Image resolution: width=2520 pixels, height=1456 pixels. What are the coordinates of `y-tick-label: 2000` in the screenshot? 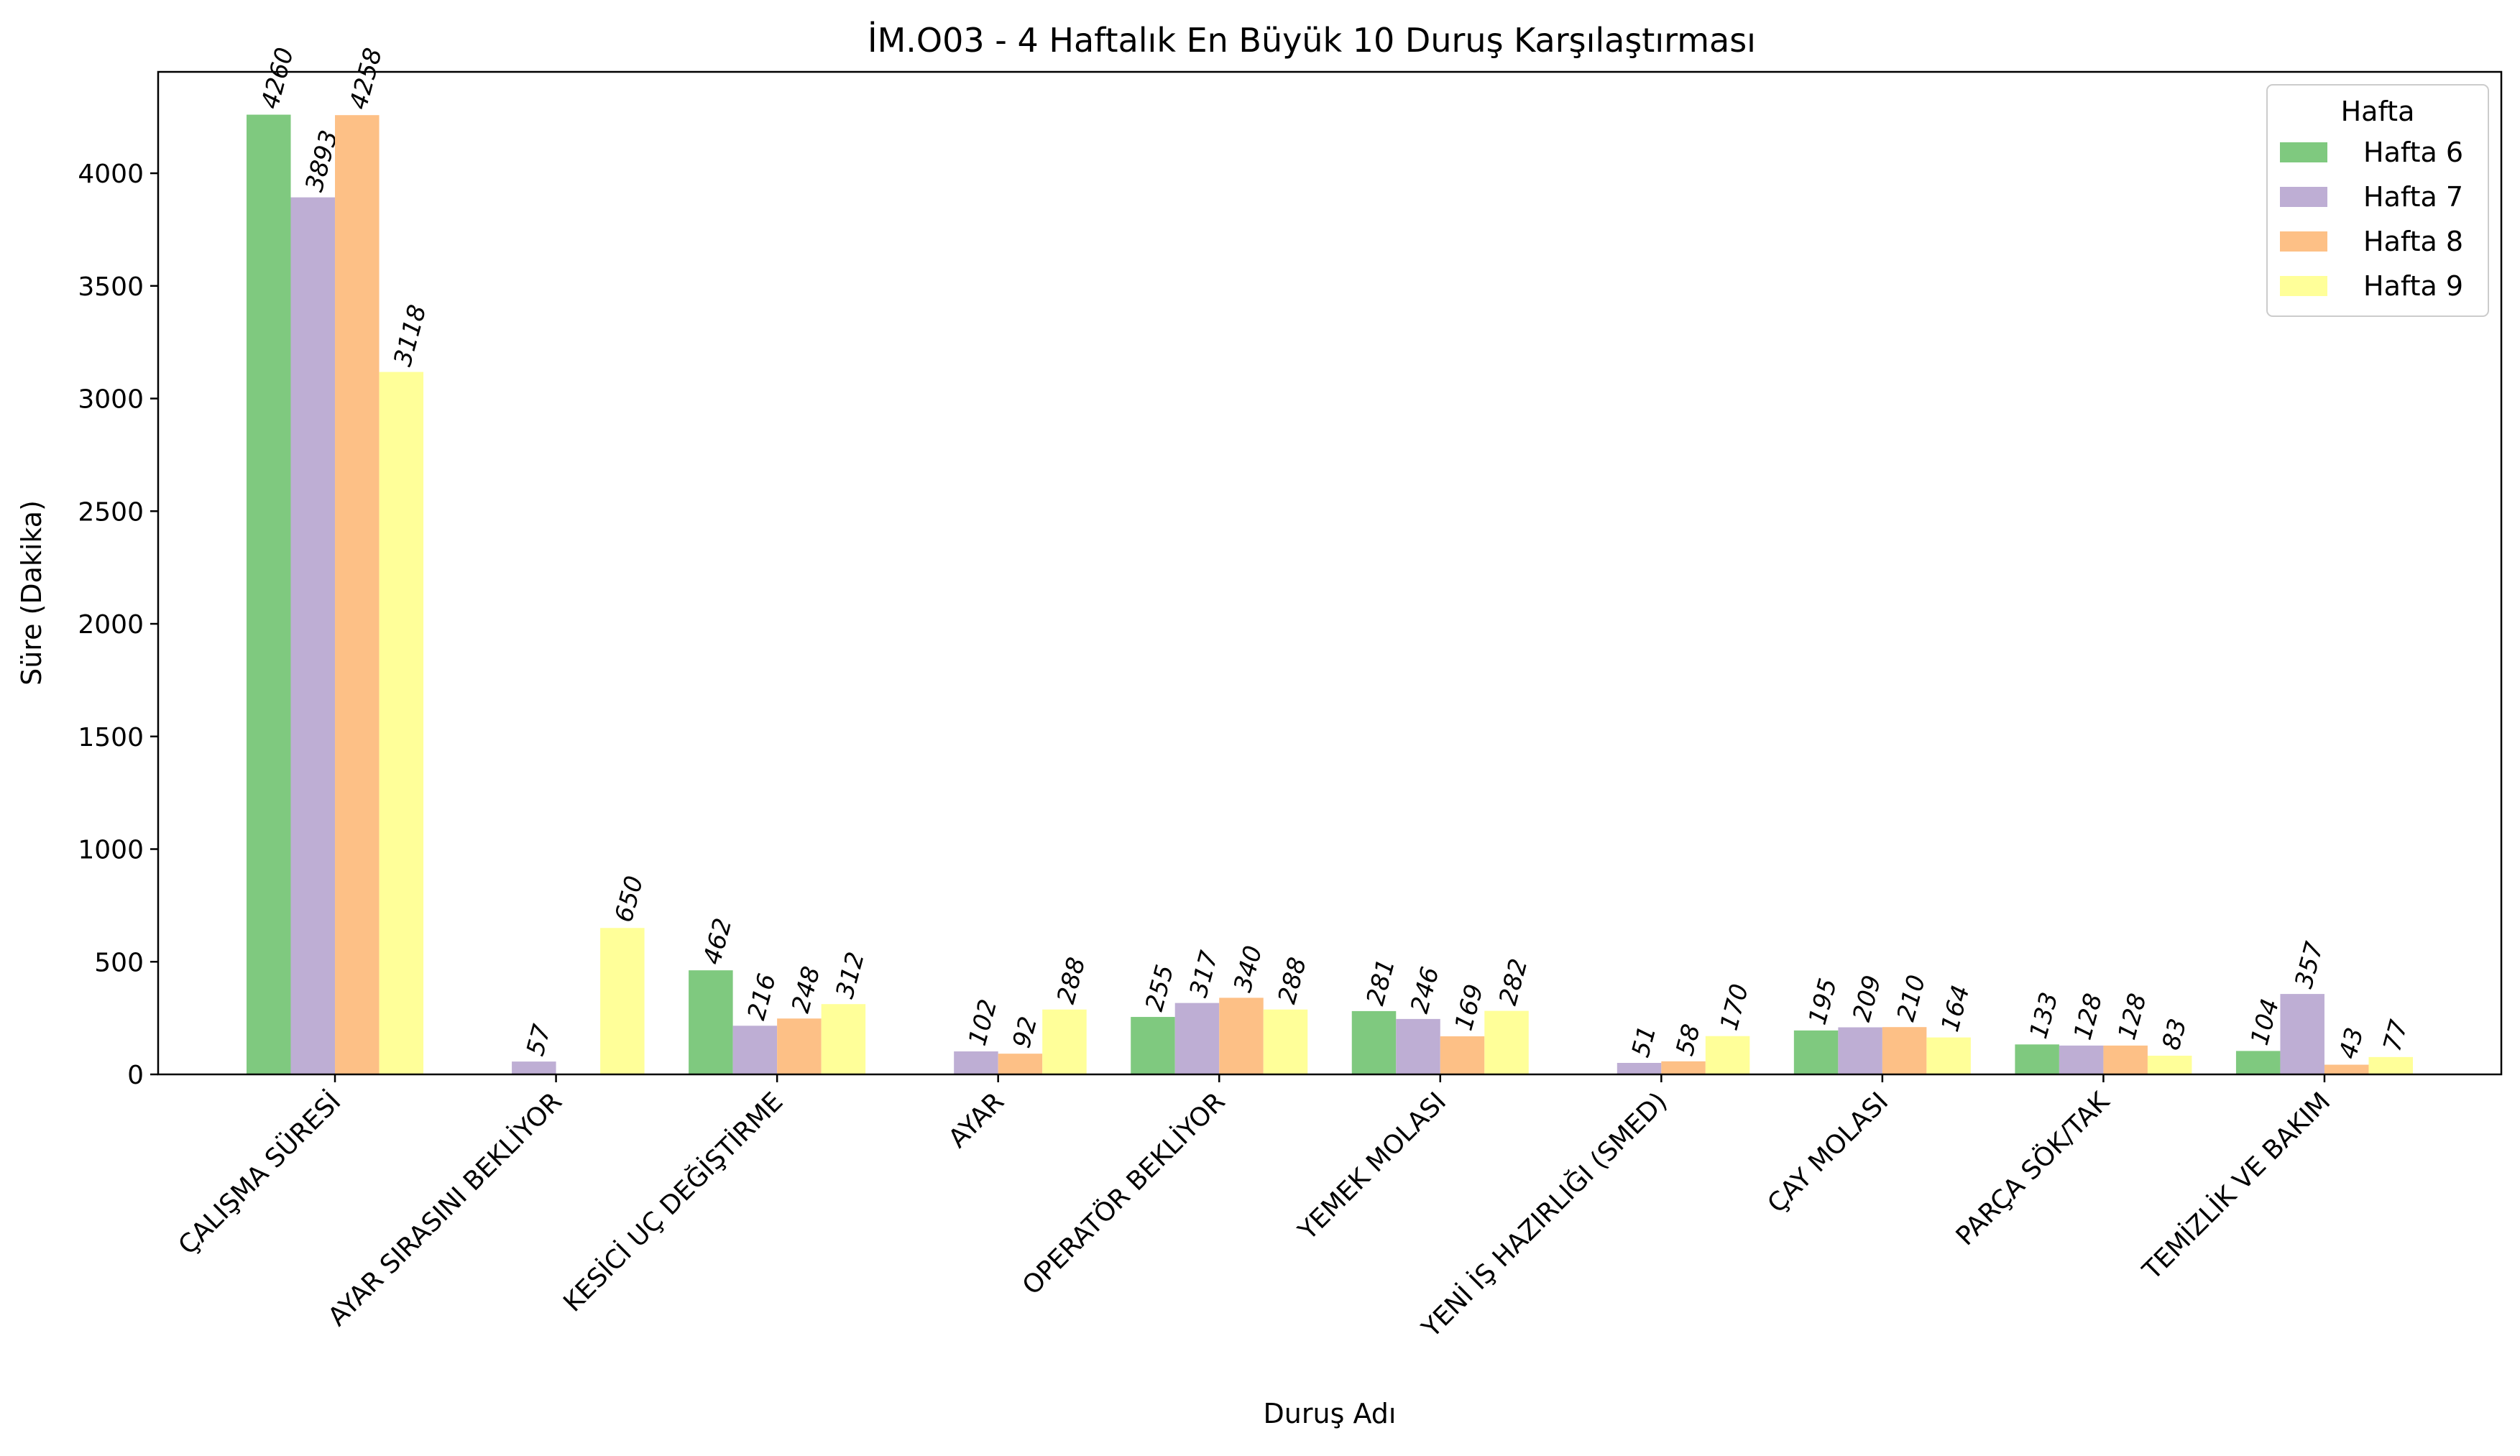 It's located at (111, 625).